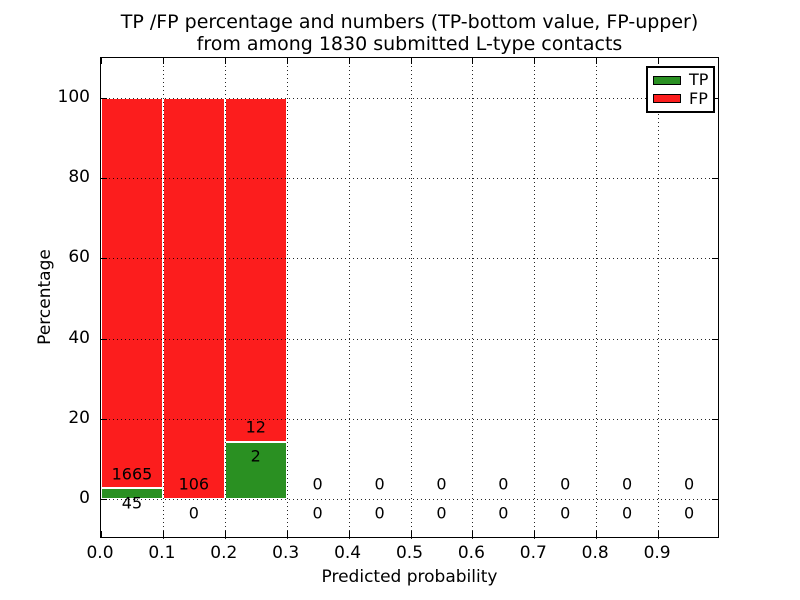  I want to click on x-tick-label: 0.0, so click(100, 553).